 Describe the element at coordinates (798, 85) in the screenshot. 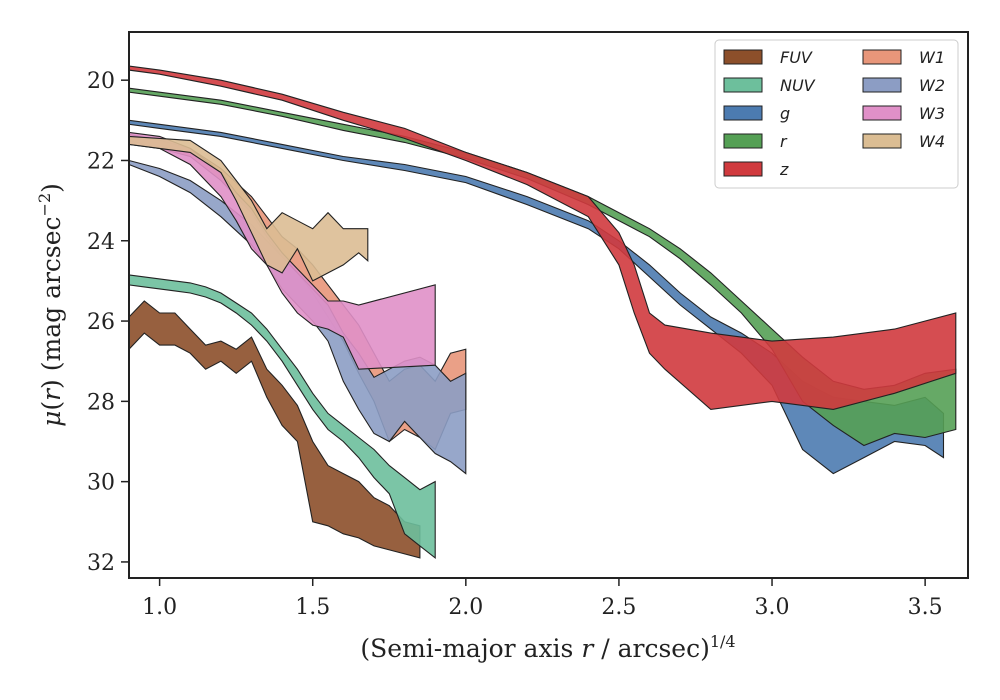

I see `legend-label-nuv: NUV` at that location.